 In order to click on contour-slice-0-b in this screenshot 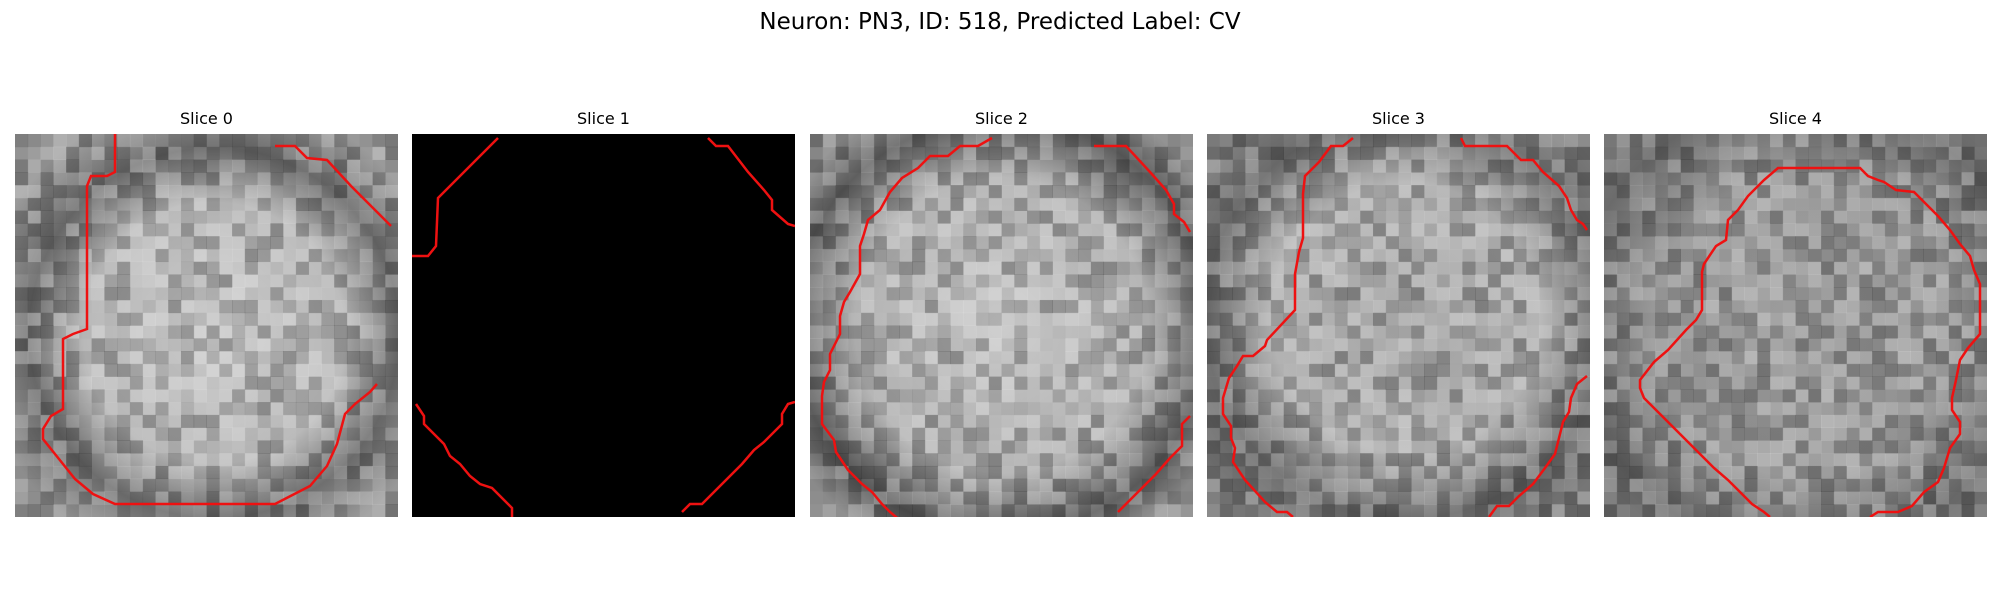, I will do `click(333, 185)`.